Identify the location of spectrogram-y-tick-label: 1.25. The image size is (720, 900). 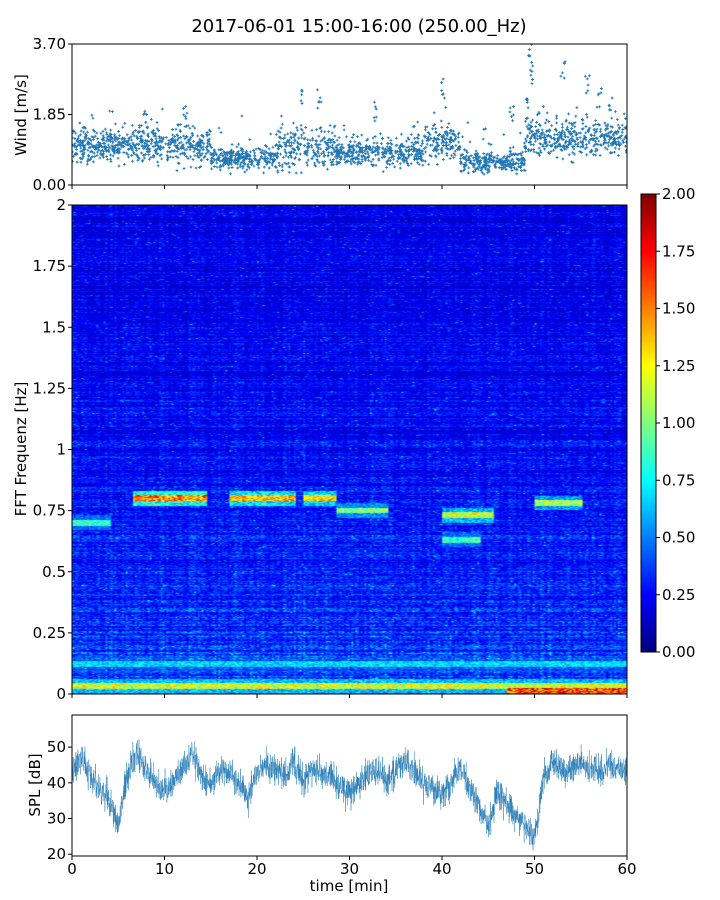
(49, 388).